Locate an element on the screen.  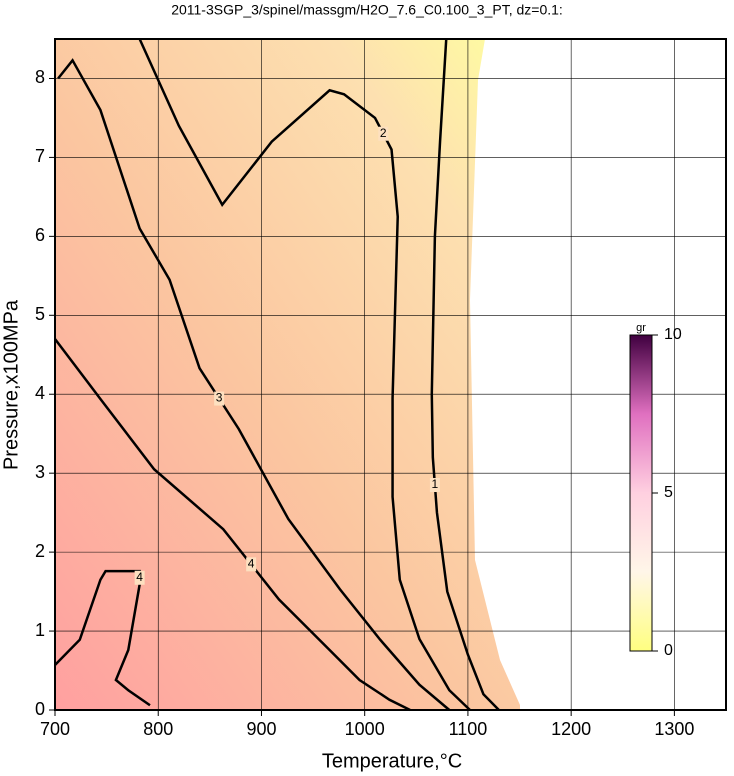
y-tick-label: 0 is located at coordinates (40, 709).